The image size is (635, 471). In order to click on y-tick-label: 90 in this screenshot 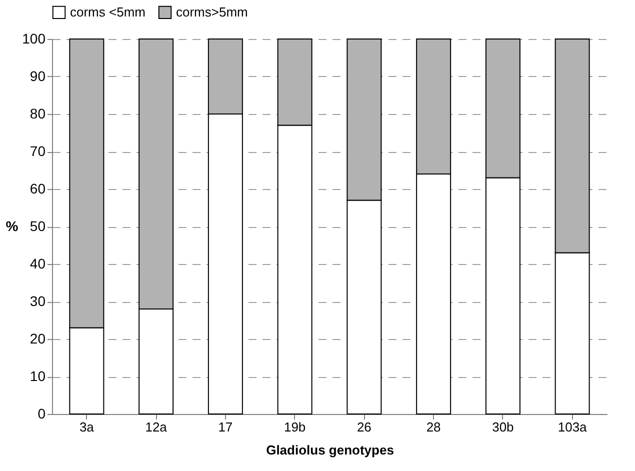, I will do `click(38, 76)`.